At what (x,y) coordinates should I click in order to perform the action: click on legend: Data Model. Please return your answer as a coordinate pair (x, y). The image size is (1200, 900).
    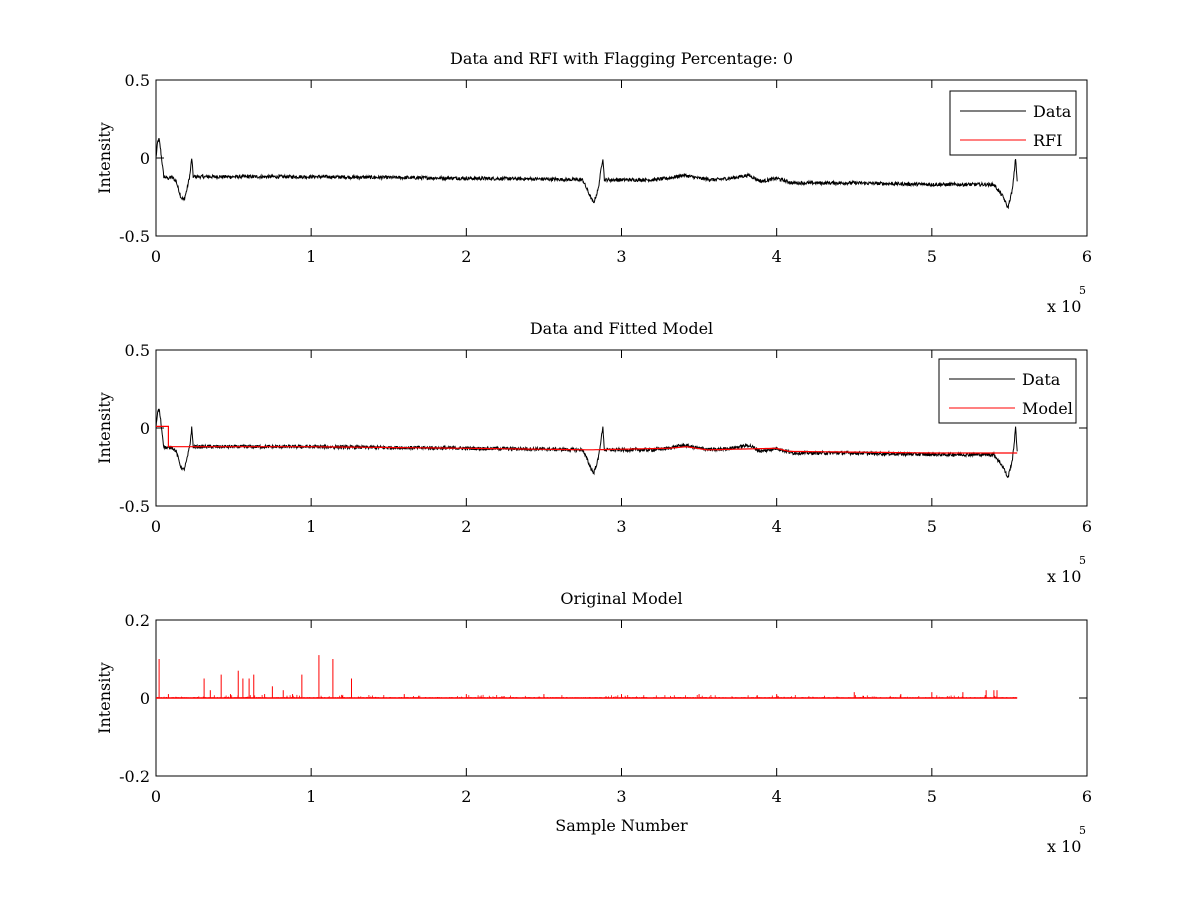
    Looking at the image, I should click on (1007, 391).